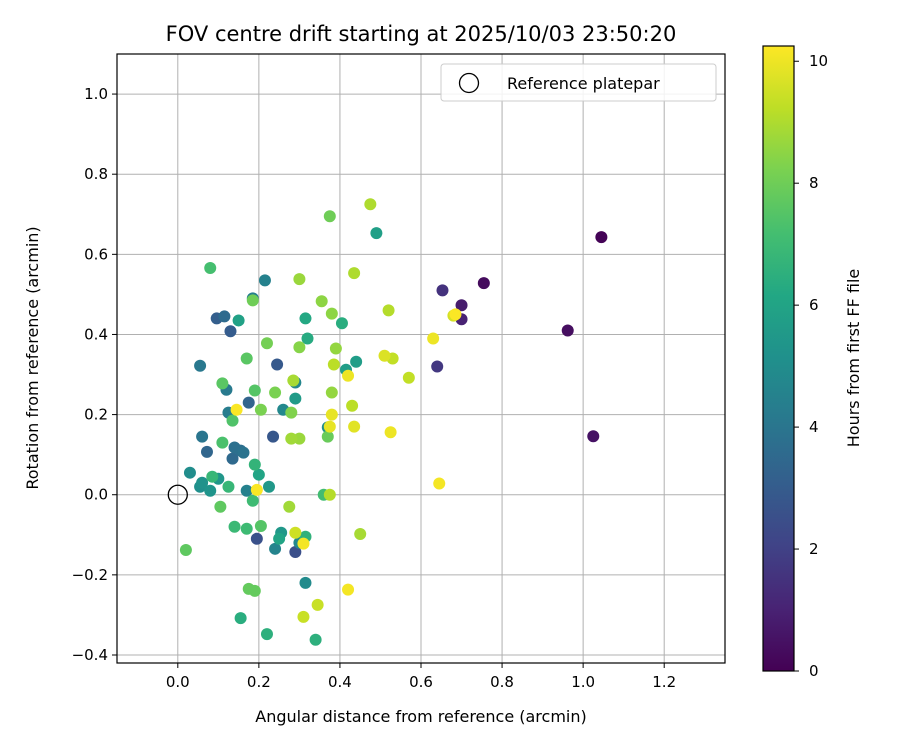  Describe the element at coordinates (96, 495) in the screenshot. I see `y-tick-label: 0.0` at that location.